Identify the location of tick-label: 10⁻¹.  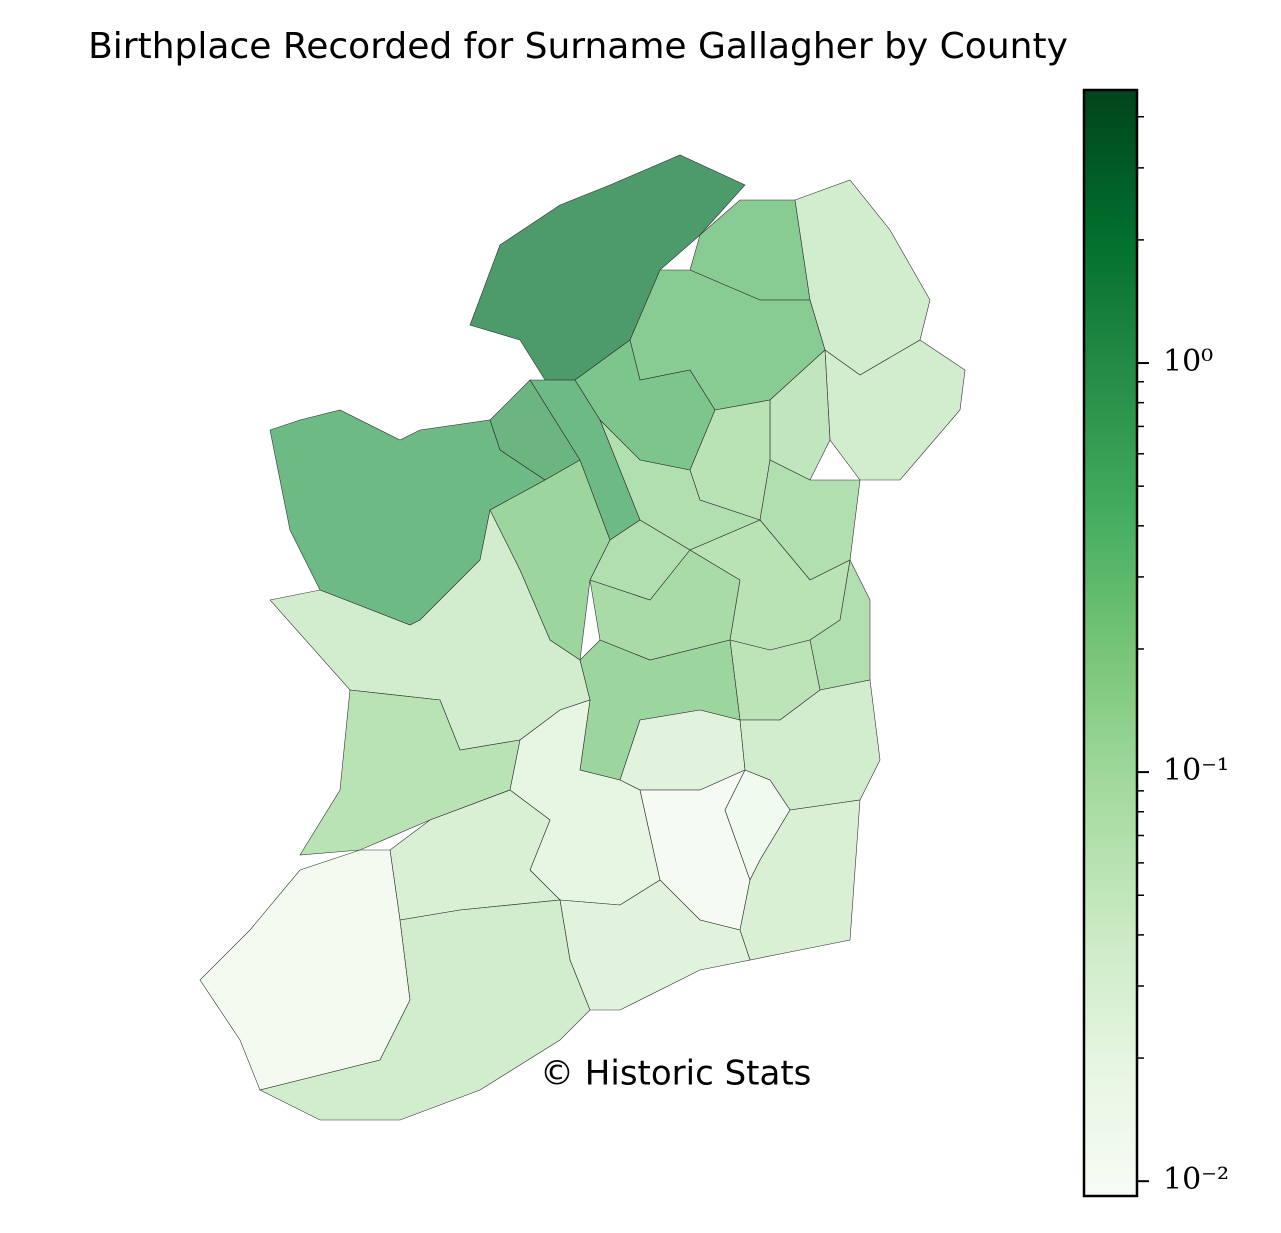
(1196, 770).